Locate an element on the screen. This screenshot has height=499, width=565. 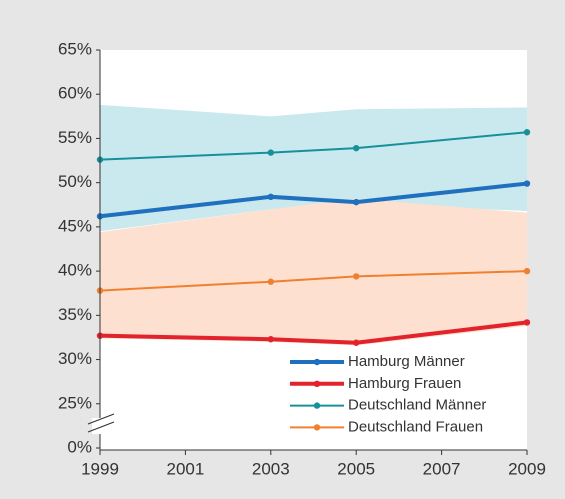
y-tick-label: 0% is located at coordinates (79, 446).